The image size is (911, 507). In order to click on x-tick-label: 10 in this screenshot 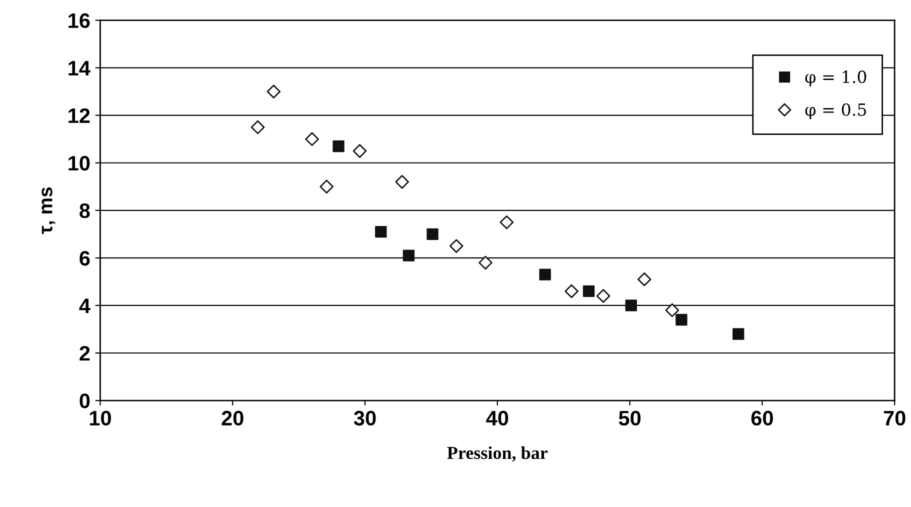, I will do `click(100, 418)`.